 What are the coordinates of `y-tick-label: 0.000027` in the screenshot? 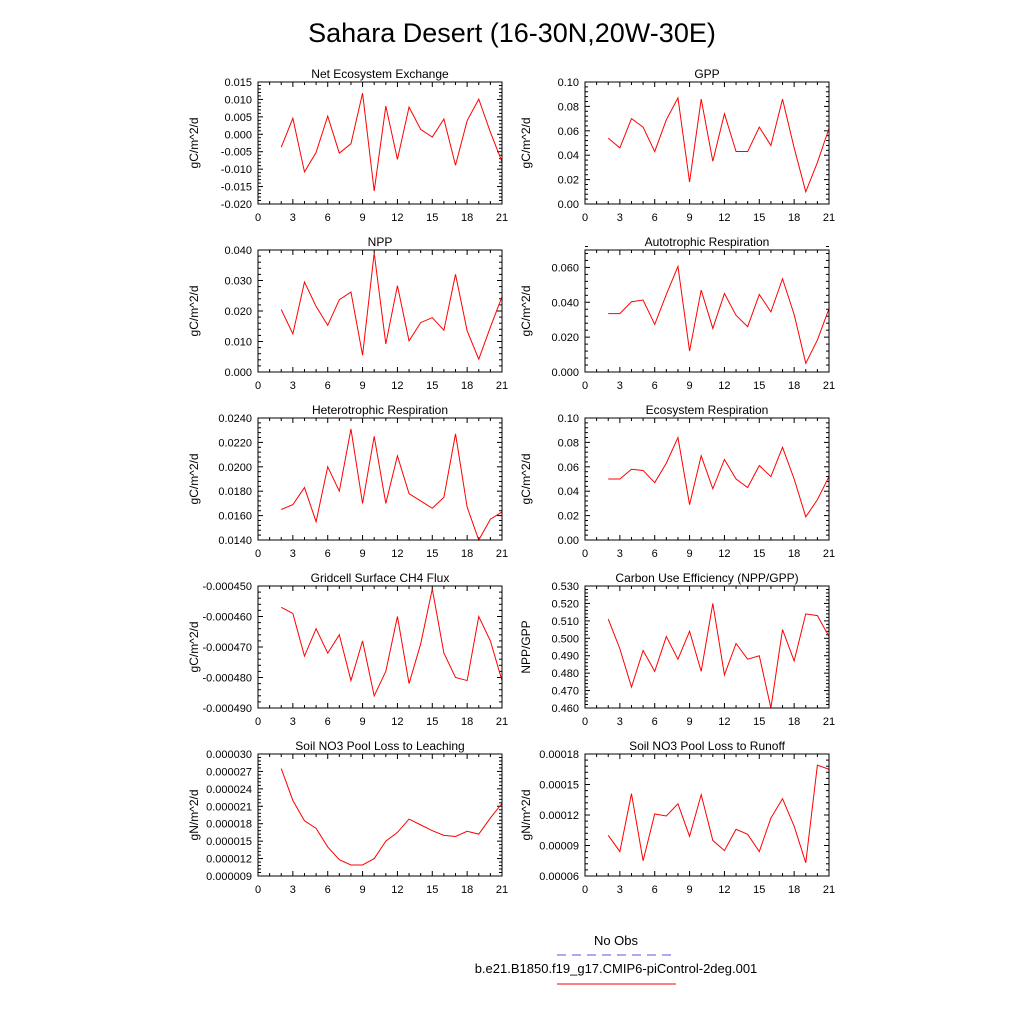 It's located at (229, 772).